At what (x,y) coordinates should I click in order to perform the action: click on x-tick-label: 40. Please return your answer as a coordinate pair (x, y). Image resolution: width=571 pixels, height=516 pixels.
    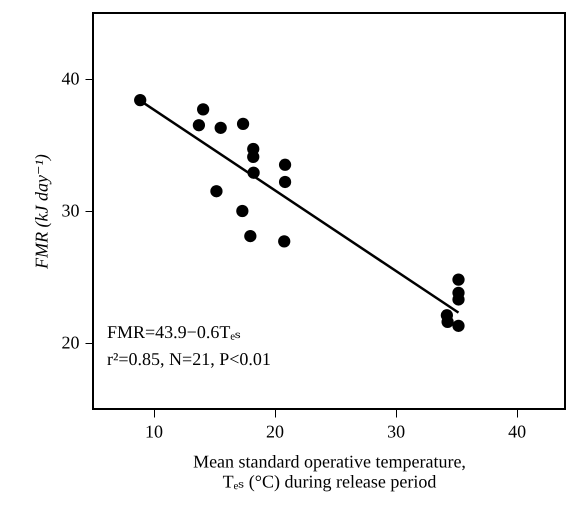
    Looking at the image, I should click on (517, 432).